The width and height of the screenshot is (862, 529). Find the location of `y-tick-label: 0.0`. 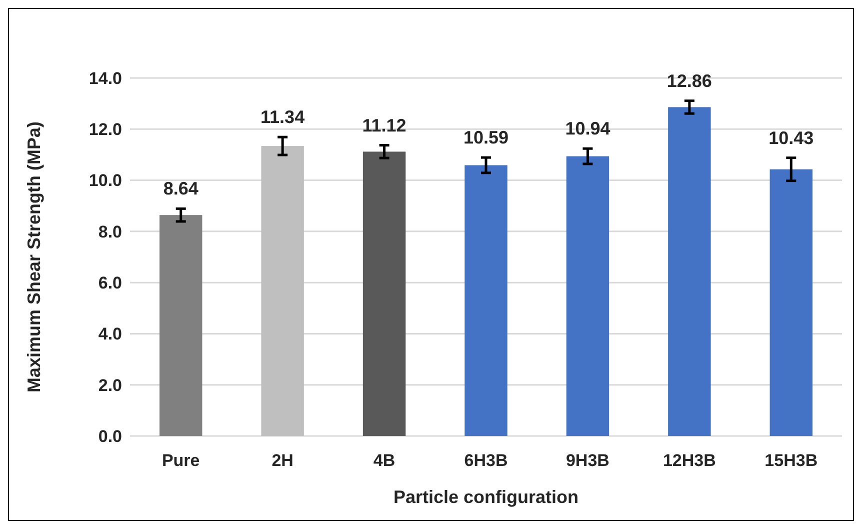

y-tick-label: 0.0 is located at coordinates (110, 436).